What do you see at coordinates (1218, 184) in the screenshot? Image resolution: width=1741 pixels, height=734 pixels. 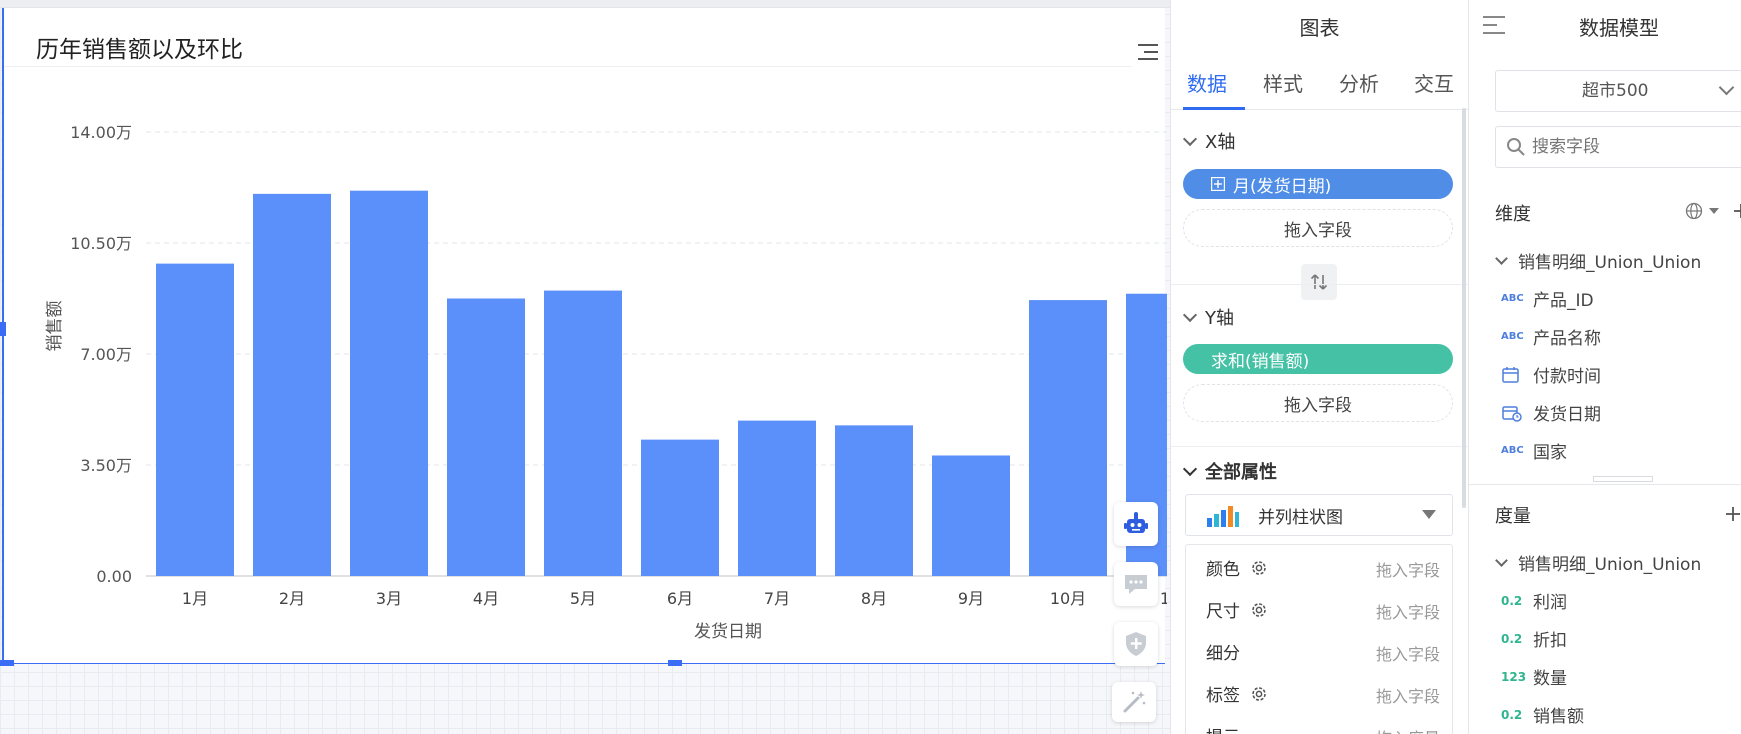 I see `expand-box-icon` at bounding box center [1218, 184].